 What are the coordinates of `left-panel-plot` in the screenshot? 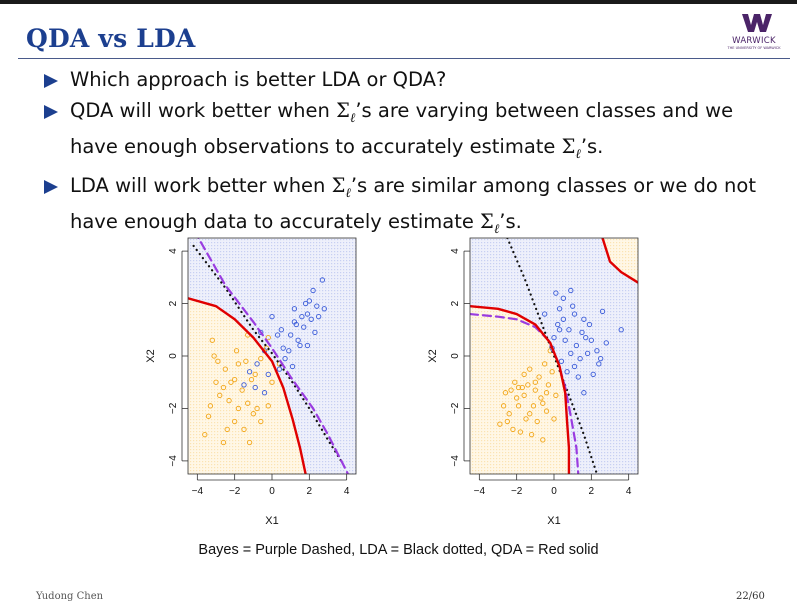 It's located at (272, 356).